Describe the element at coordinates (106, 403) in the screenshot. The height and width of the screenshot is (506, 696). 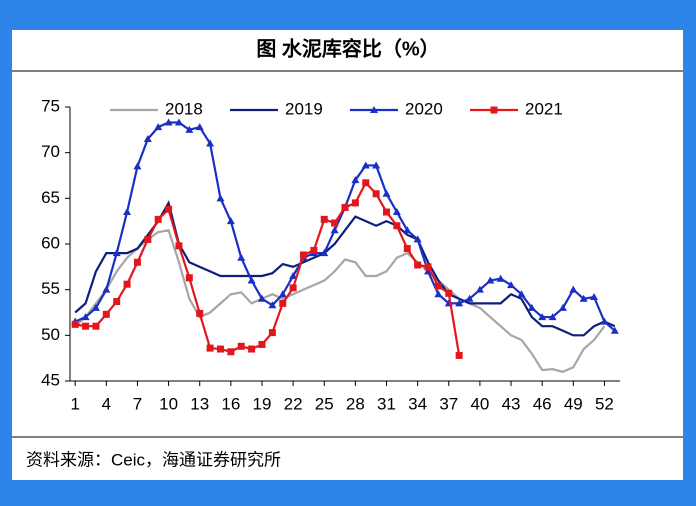
I see `x-tick-label: 4` at that location.